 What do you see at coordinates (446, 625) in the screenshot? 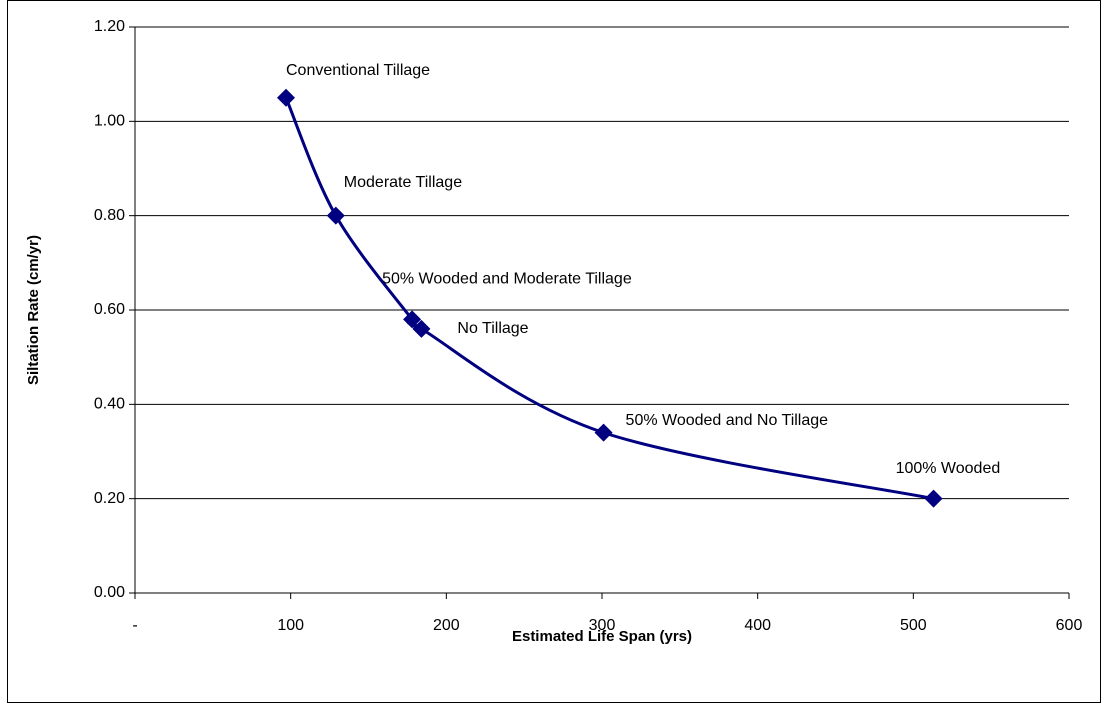
I see `x-tick-label: 200` at bounding box center [446, 625].